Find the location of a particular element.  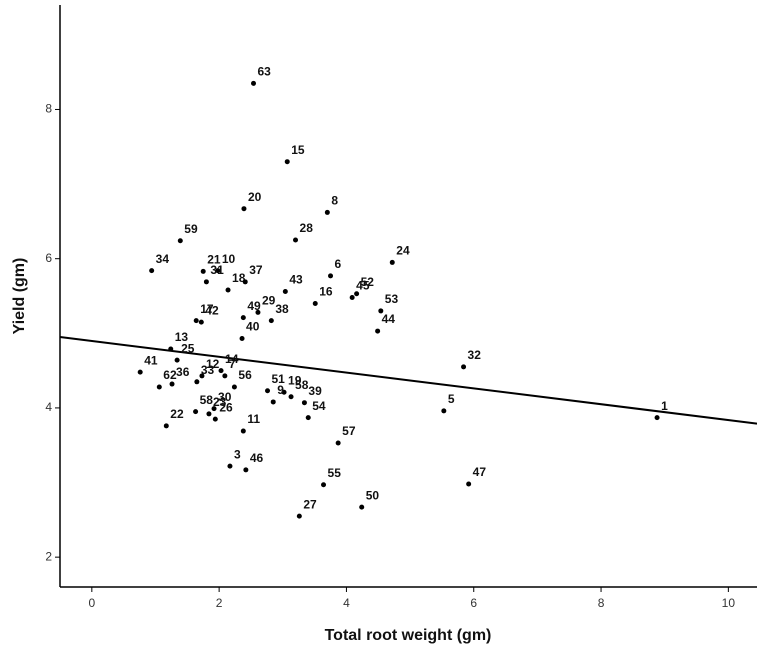

point-label: 21 is located at coordinates (214, 260).